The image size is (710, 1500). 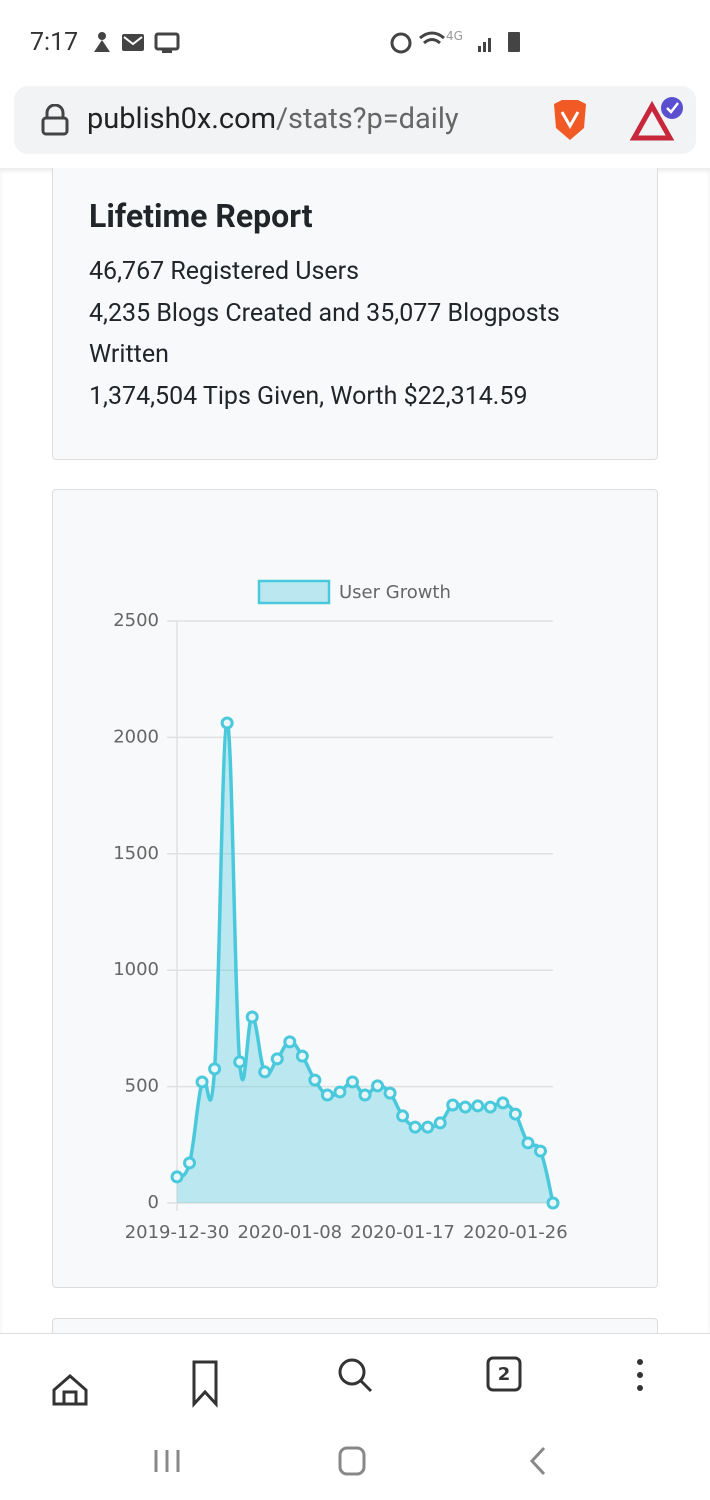 I want to click on y-tick-label: 2500, so click(x=136, y=620).